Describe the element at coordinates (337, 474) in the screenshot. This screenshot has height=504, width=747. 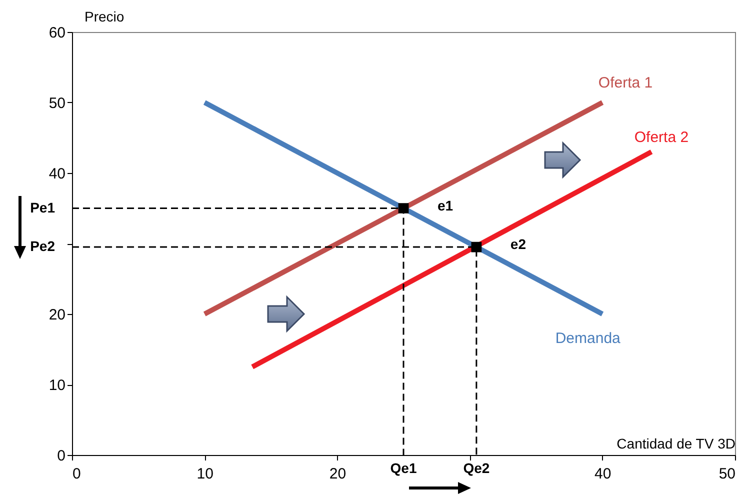
I see `x-tick-label: 20` at that location.